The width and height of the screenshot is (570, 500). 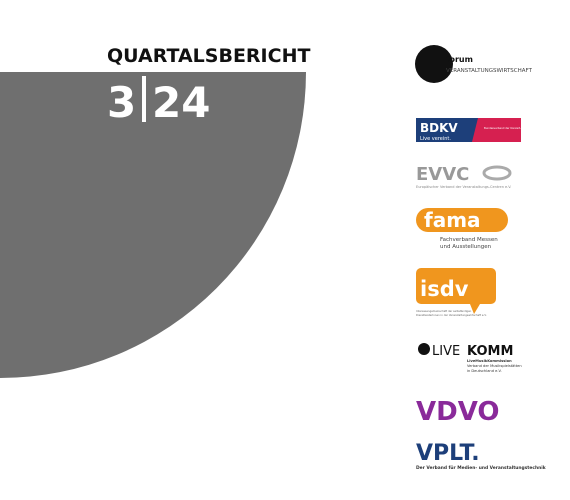 I want to click on bdkv-accent, so click(x=496, y=130).